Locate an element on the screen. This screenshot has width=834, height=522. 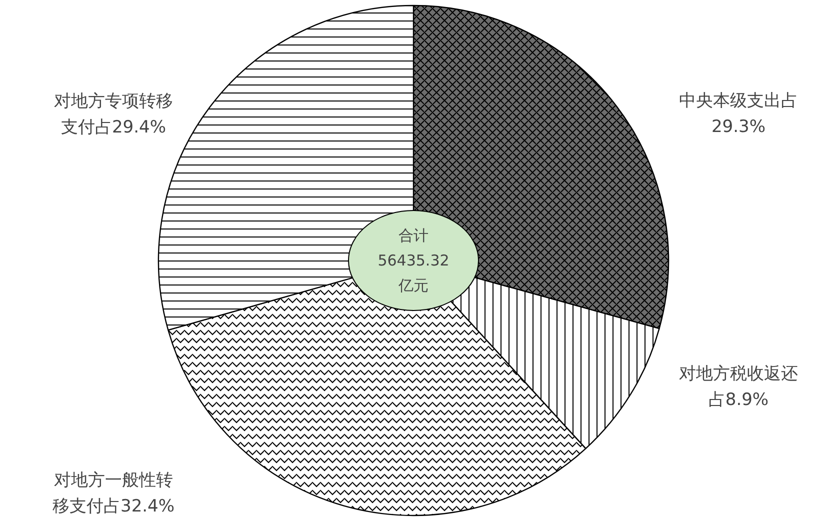
slice-label: 对地方税收返还占8.9% is located at coordinates (738, 387).